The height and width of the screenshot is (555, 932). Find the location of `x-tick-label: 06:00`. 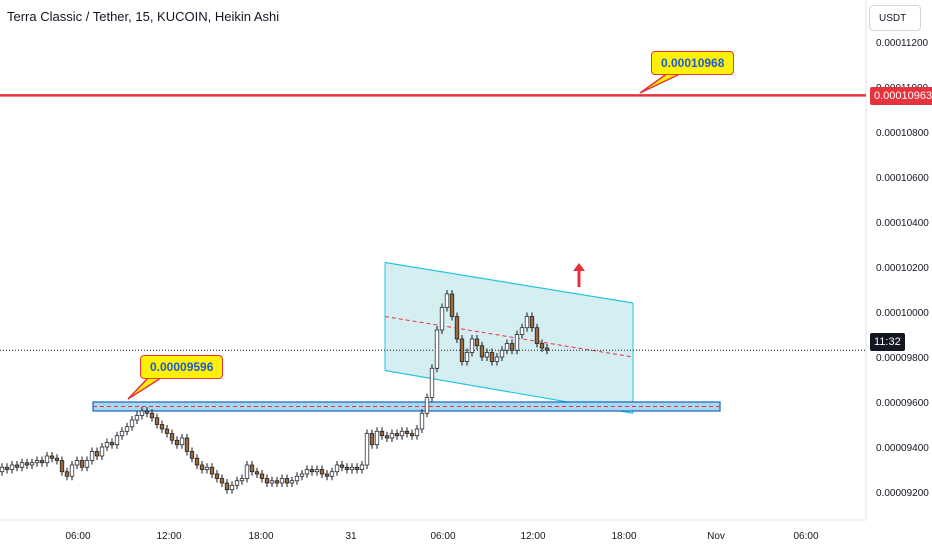

x-tick-label: 06:00 is located at coordinates (77, 536).